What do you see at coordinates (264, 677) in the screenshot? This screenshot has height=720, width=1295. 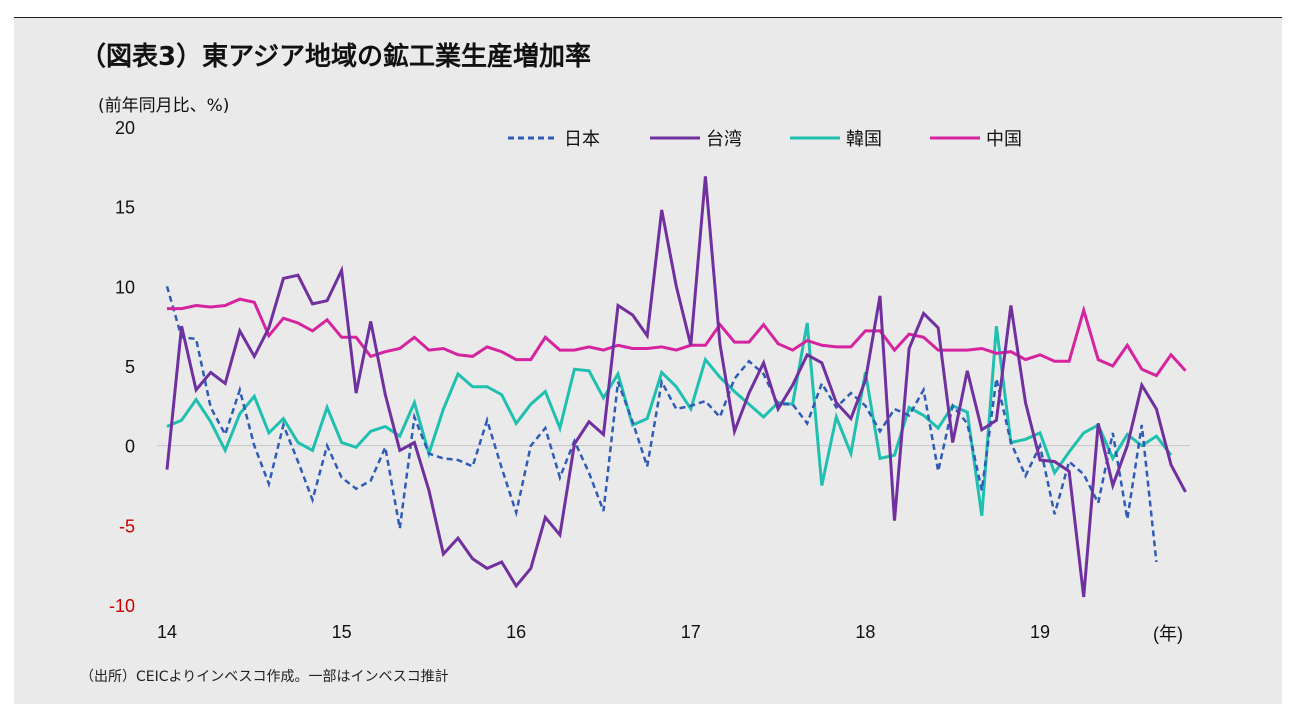 I see `source-note: （出所）CEICよりインベスコ作成。一部はインベスコ推計` at bounding box center [264, 677].